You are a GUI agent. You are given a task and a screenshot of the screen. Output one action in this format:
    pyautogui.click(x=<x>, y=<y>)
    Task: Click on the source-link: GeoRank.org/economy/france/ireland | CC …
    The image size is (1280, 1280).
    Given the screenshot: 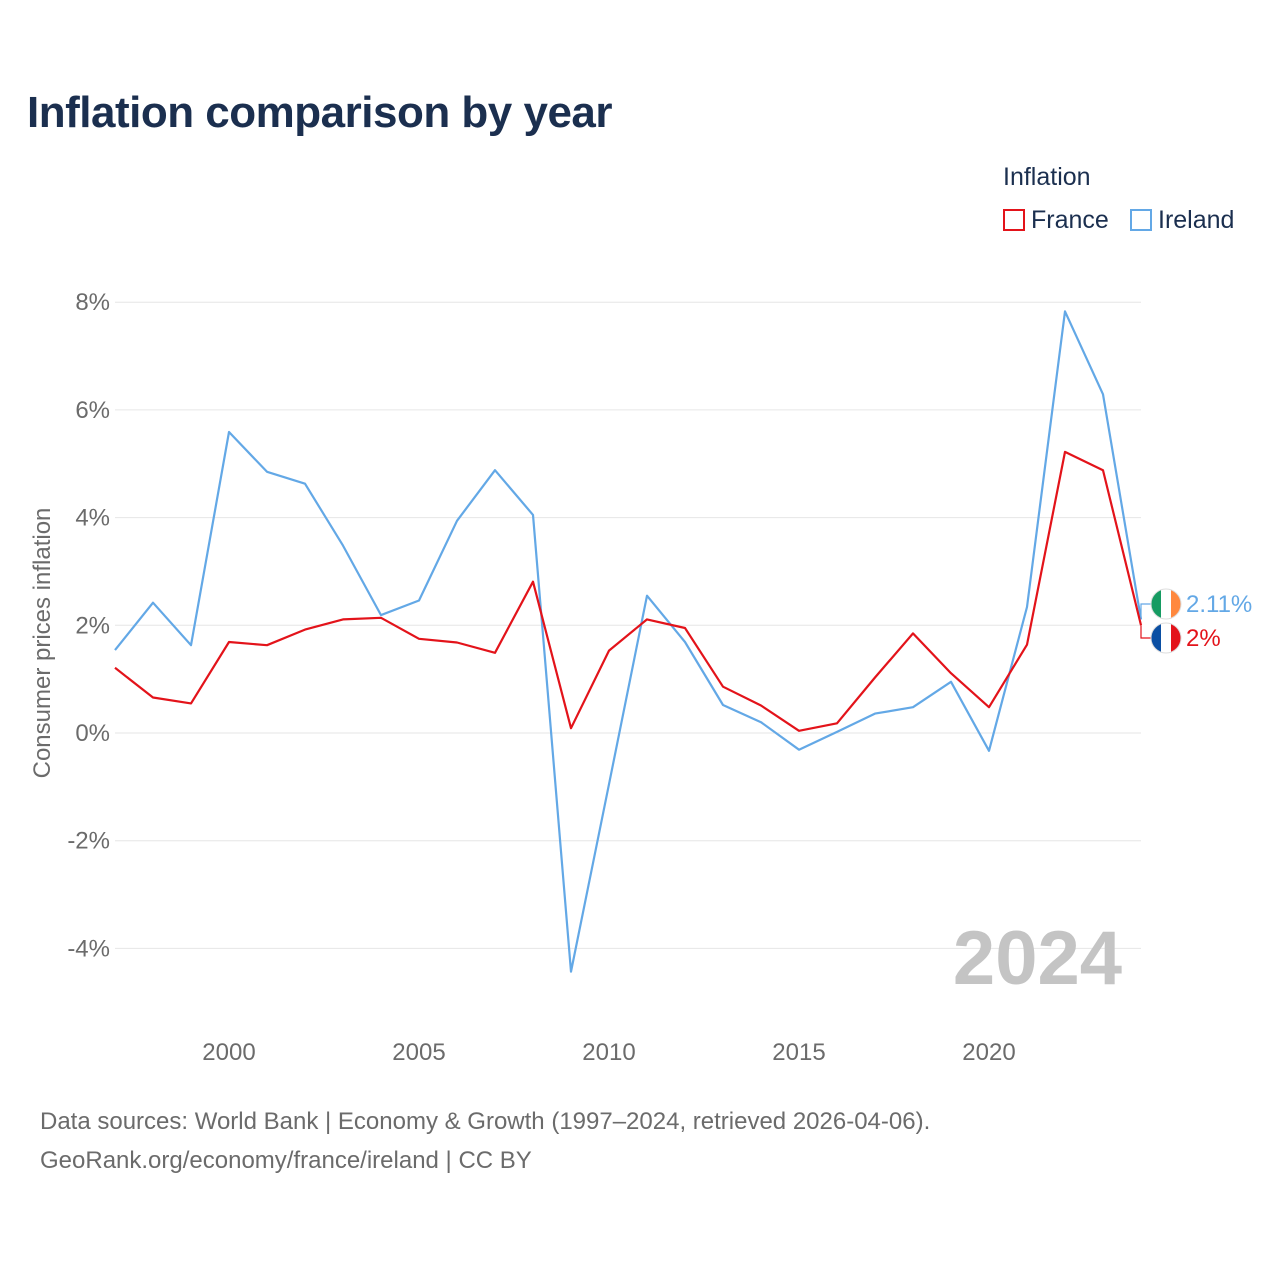 What is the action you would take?
    pyautogui.click(x=286, y=1160)
    